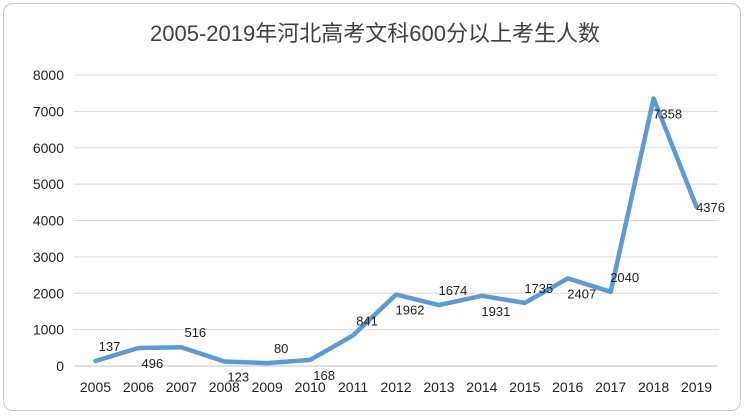 The height and width of the screenshot is (419, 750). Describe the element at coordinates (60, 366) in the screenshot. I see `y-tick-label: 0` at that location.